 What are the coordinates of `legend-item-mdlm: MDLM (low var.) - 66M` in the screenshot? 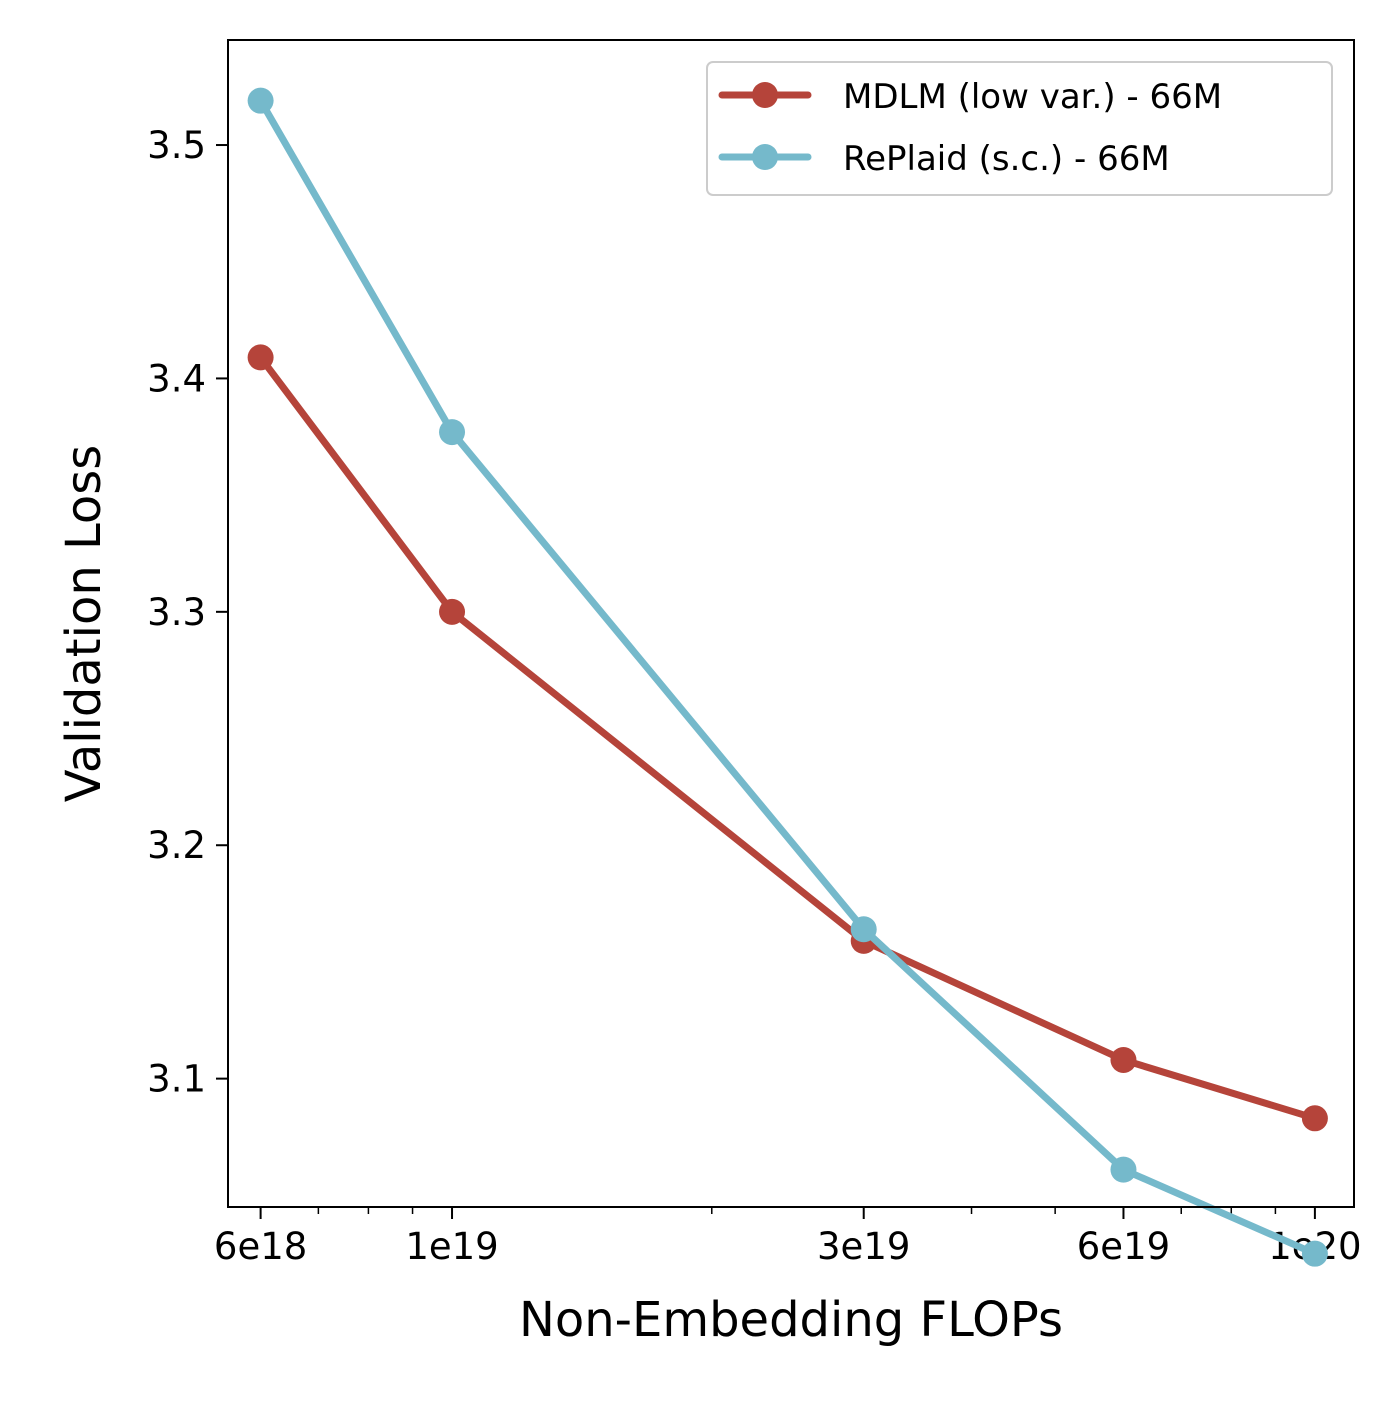 It's located at (970, 97).